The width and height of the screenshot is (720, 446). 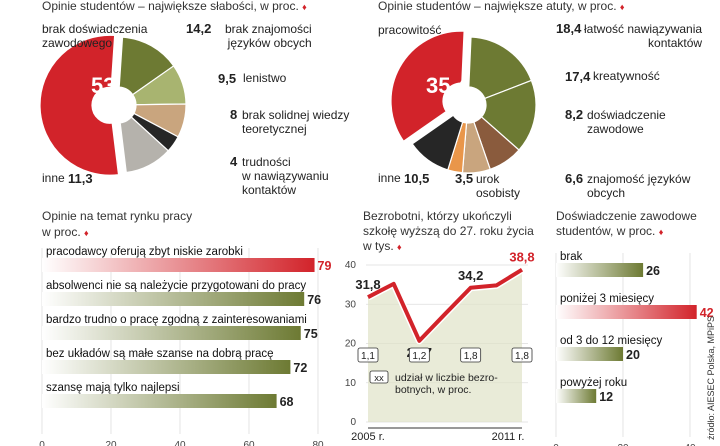 What do you see at coordinates (611, 341) in the screenshot?
I see `exp-cat-2: od 3 do 12 miesięcy` at bounding box center [611, 341].